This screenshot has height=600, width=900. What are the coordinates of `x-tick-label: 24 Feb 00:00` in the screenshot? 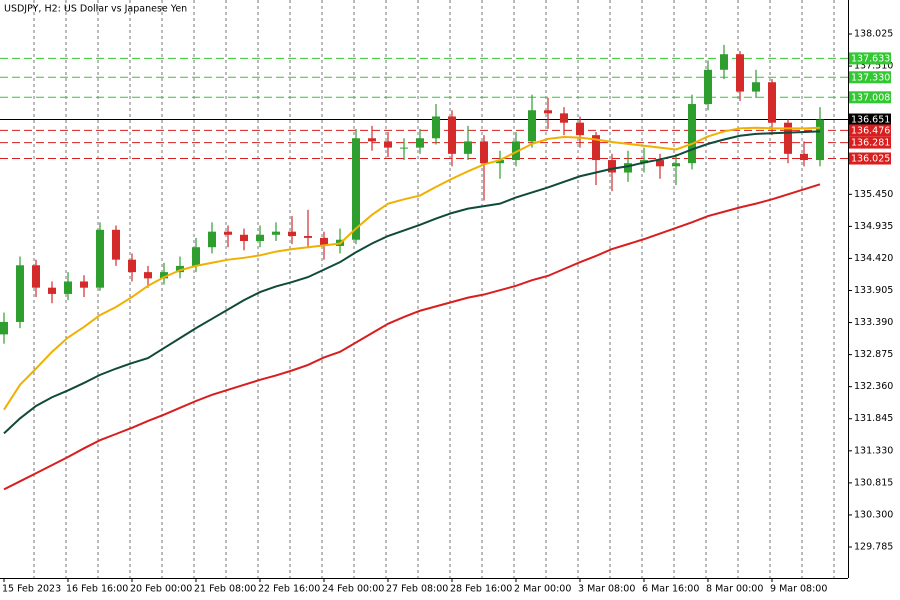 It's located at (353, 589).